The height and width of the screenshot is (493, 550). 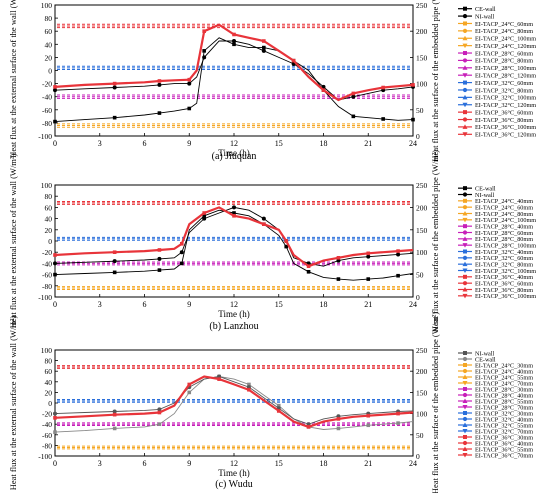 What do you see at coordinates (505, 245) in the screenshot?
I see `legend-entry: EI-TACP_28°C_100mm` at bounding box center [505, 245].